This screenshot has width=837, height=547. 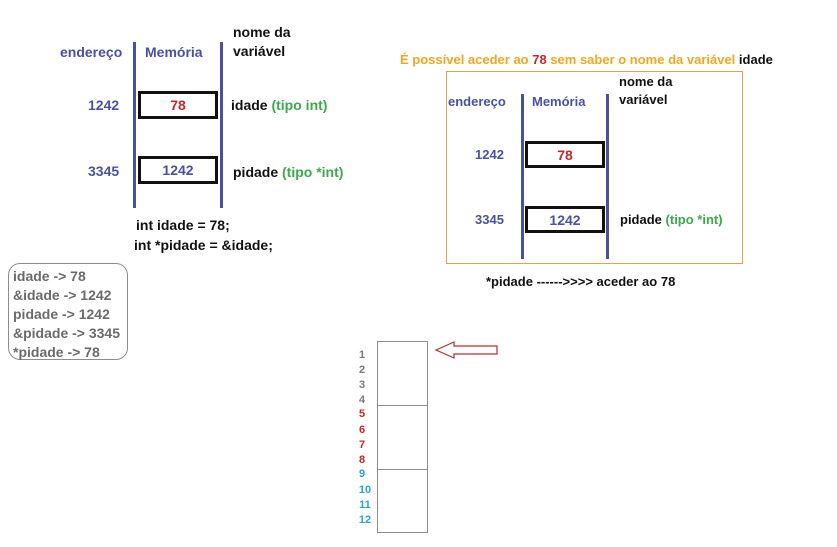 I want to click on right-memory-left-border, so click(x=522, y=176).